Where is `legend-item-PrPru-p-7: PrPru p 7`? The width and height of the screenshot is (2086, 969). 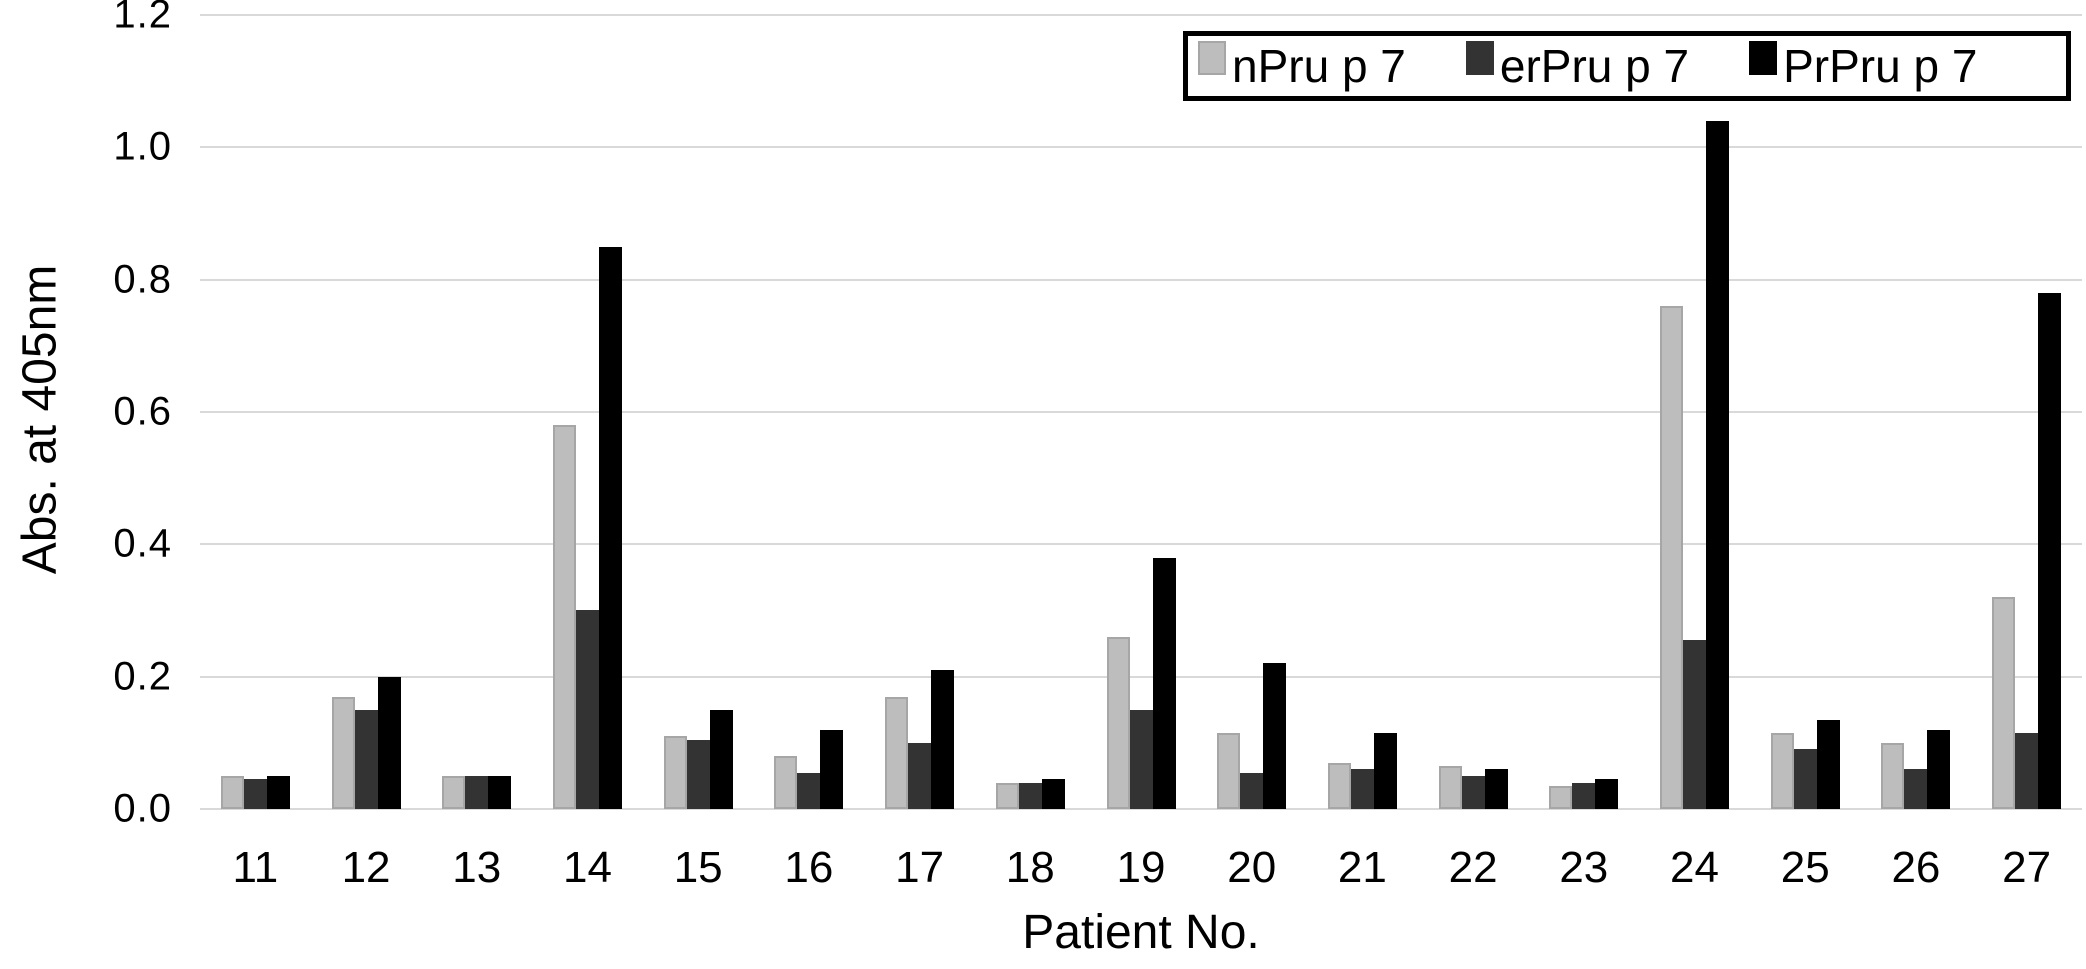
legend-item-PrPru-p-7: PrPru p 7 is located at coordinates (1891, 66).